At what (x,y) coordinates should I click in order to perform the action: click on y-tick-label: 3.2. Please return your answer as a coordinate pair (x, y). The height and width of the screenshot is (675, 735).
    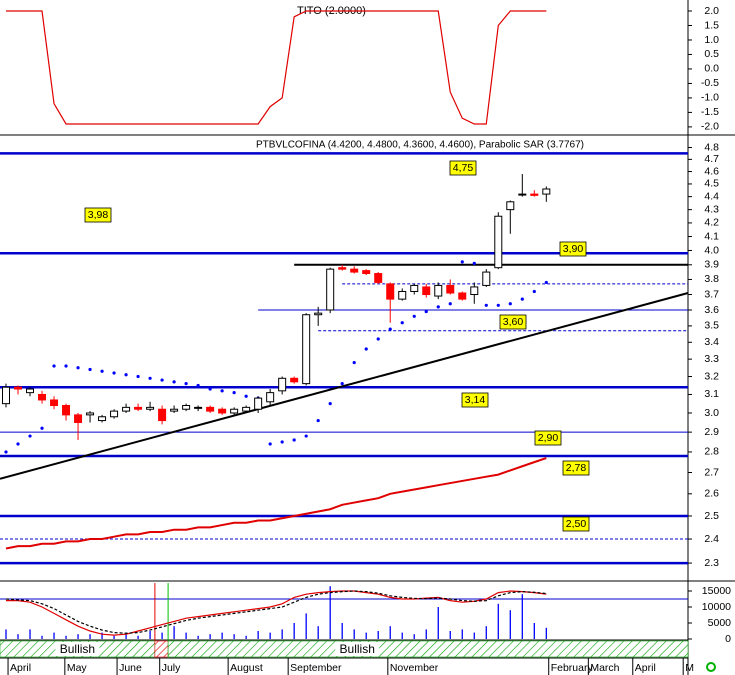
    Looking at the image, I should click on (711, 376).